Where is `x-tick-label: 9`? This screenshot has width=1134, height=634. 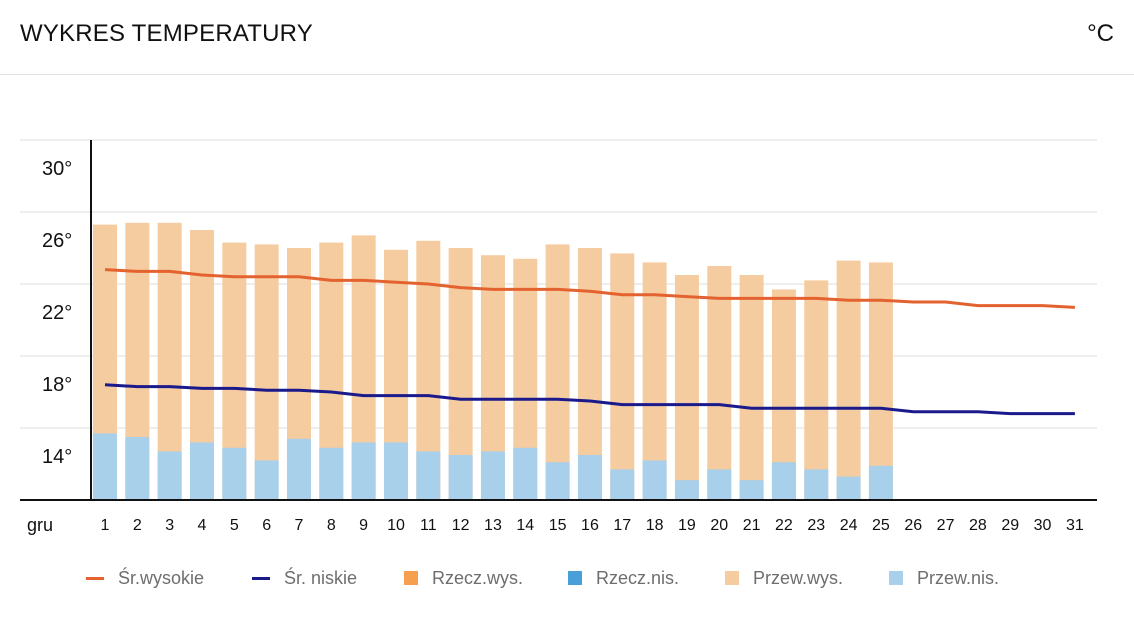
x-tick-label: 9 is located at coordinates (363, 525).